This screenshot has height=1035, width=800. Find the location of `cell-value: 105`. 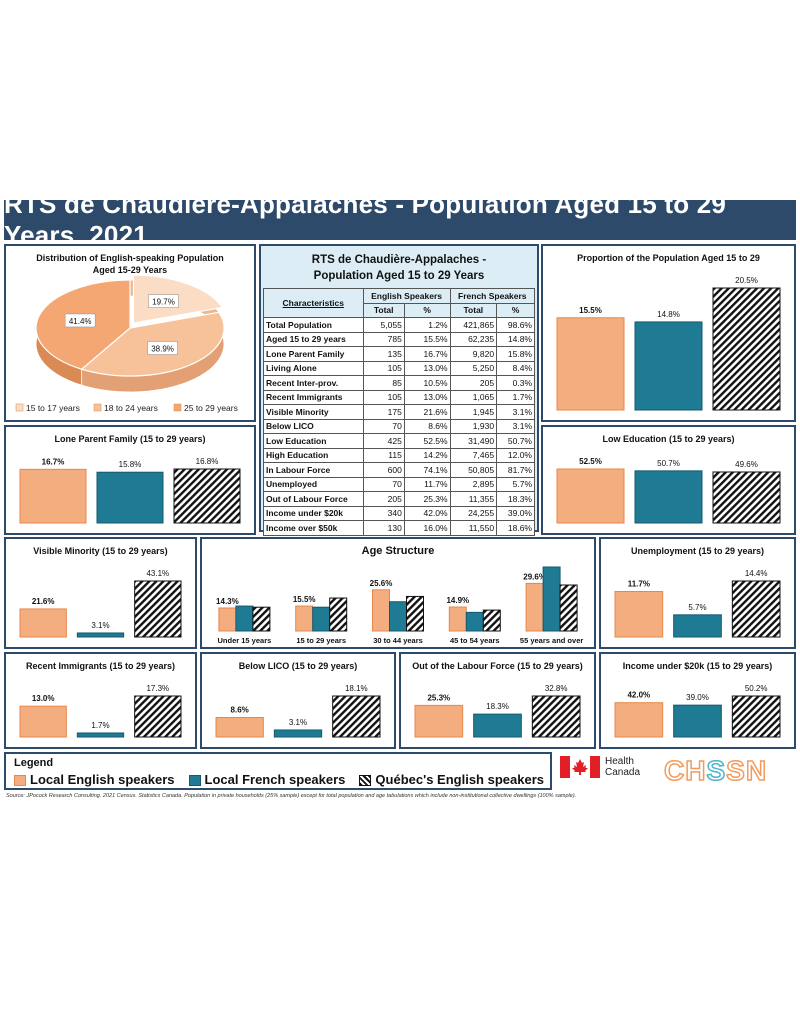

cell-value: 105 is located at coordinates (383, 368).